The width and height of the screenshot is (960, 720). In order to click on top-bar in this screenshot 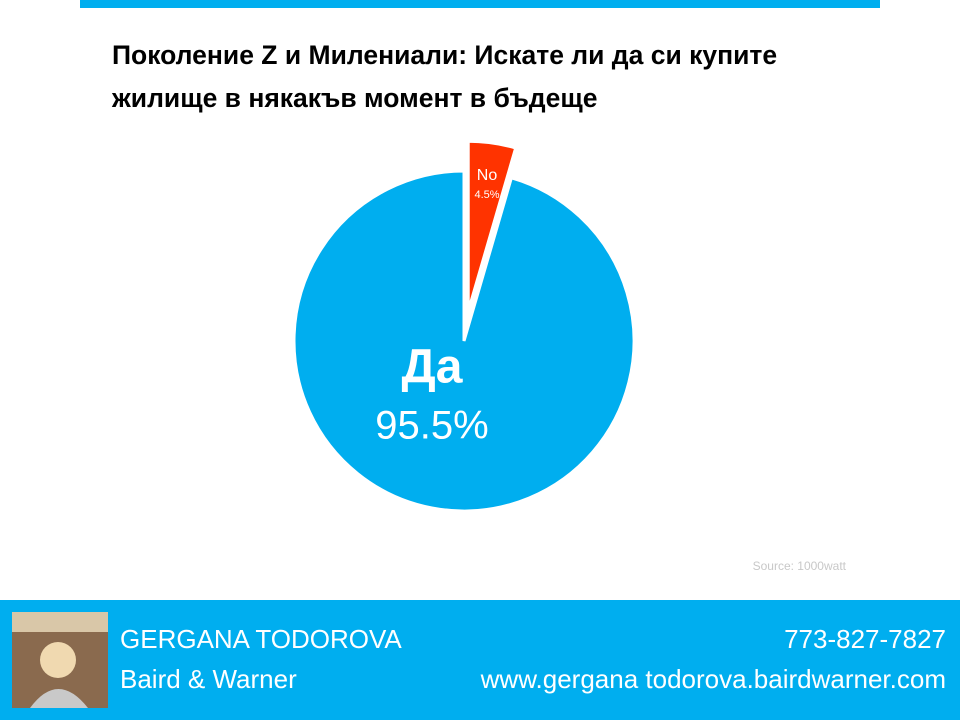, I will do `click(480, 4)`.